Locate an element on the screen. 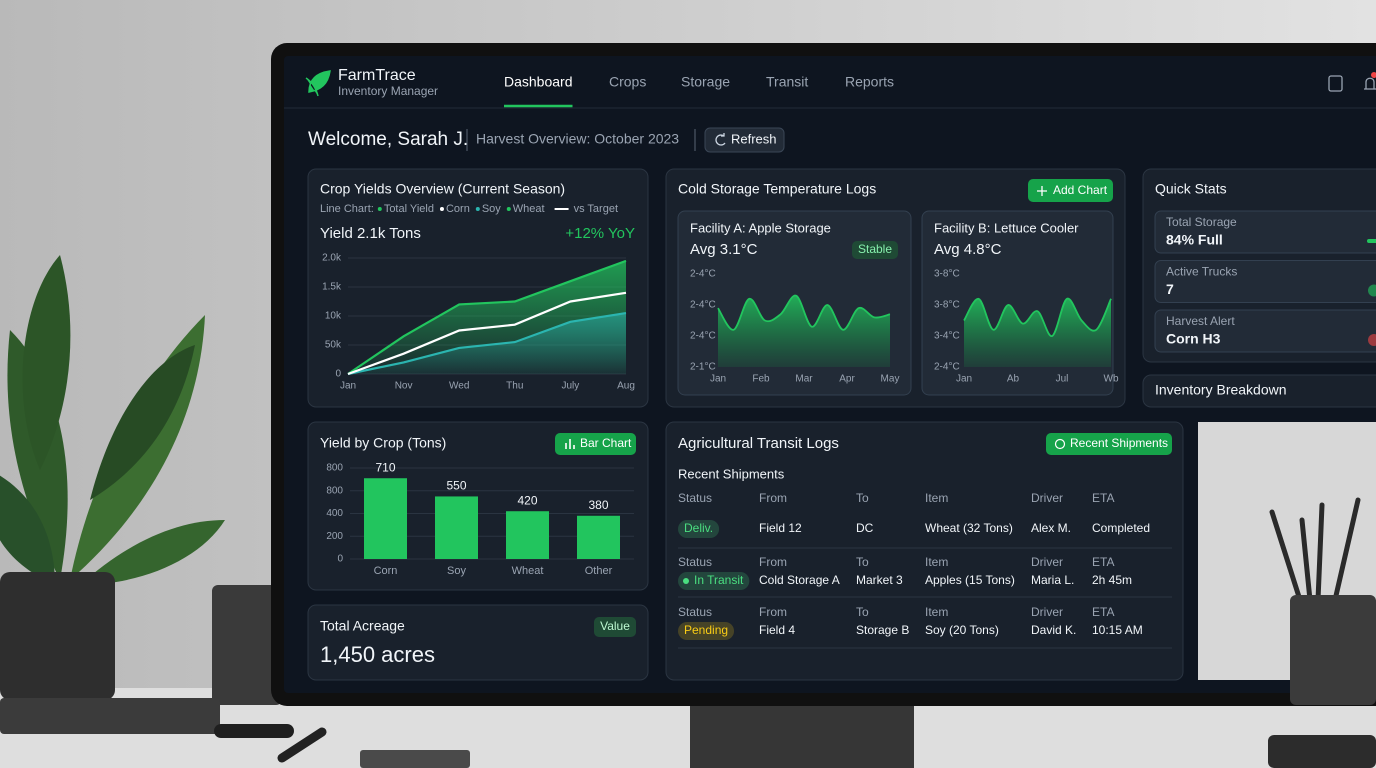  app-subtitle: Inventory Manager is located at coordinates (388, 91).